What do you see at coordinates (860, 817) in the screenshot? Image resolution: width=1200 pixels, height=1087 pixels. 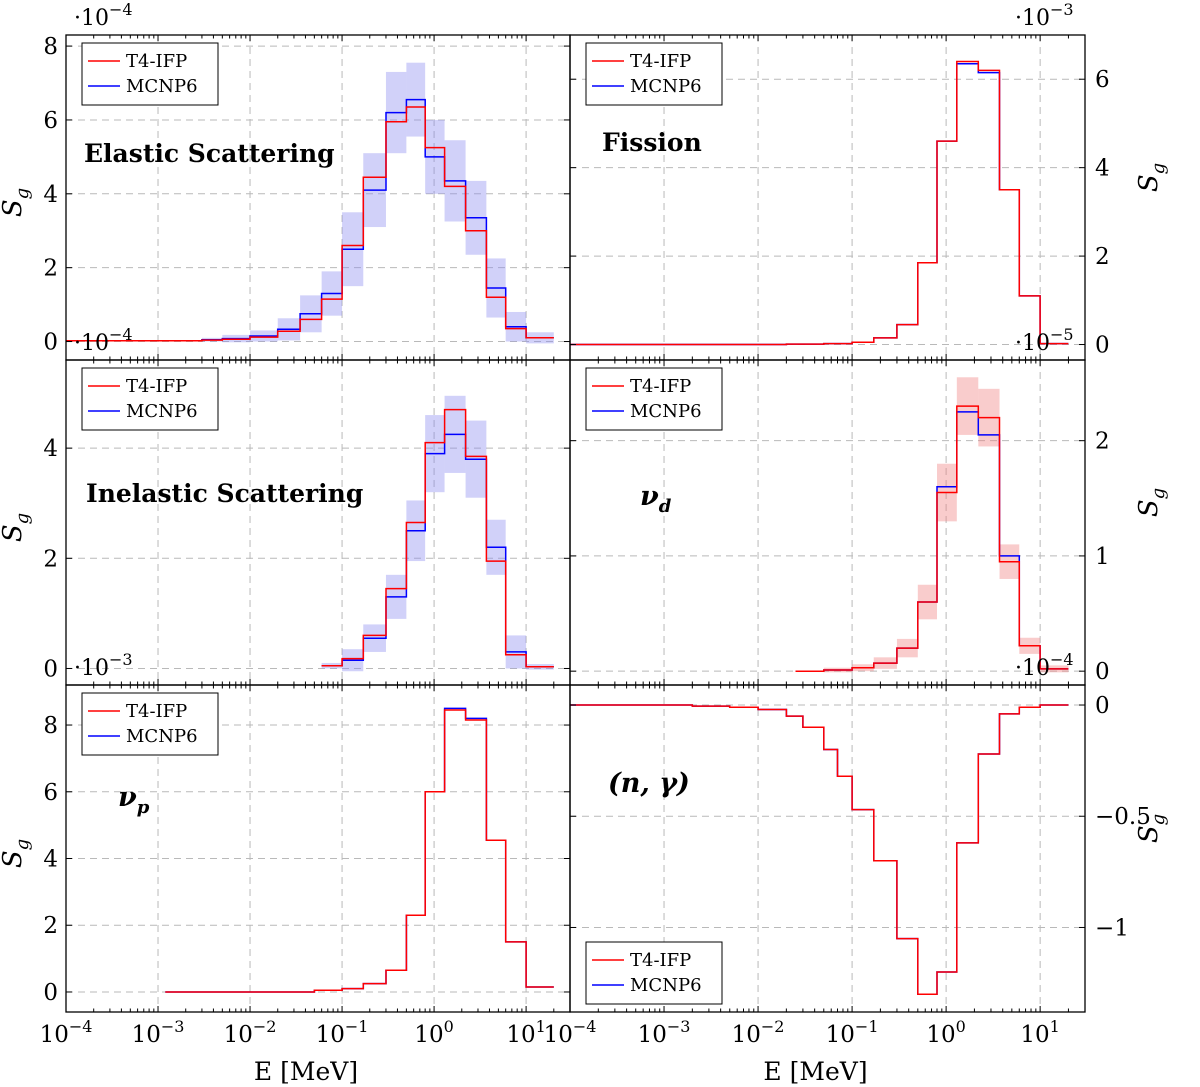 I see `y-axis: 0 −0.5 −1` at bounding box center [860, 817].